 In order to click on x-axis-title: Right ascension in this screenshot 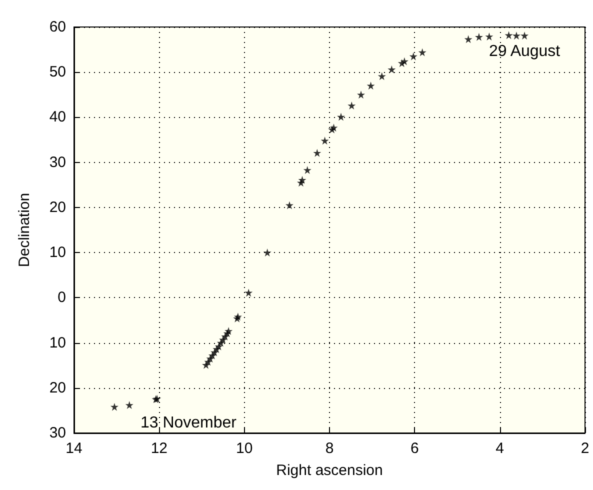, I will do `click(329, 470)`.